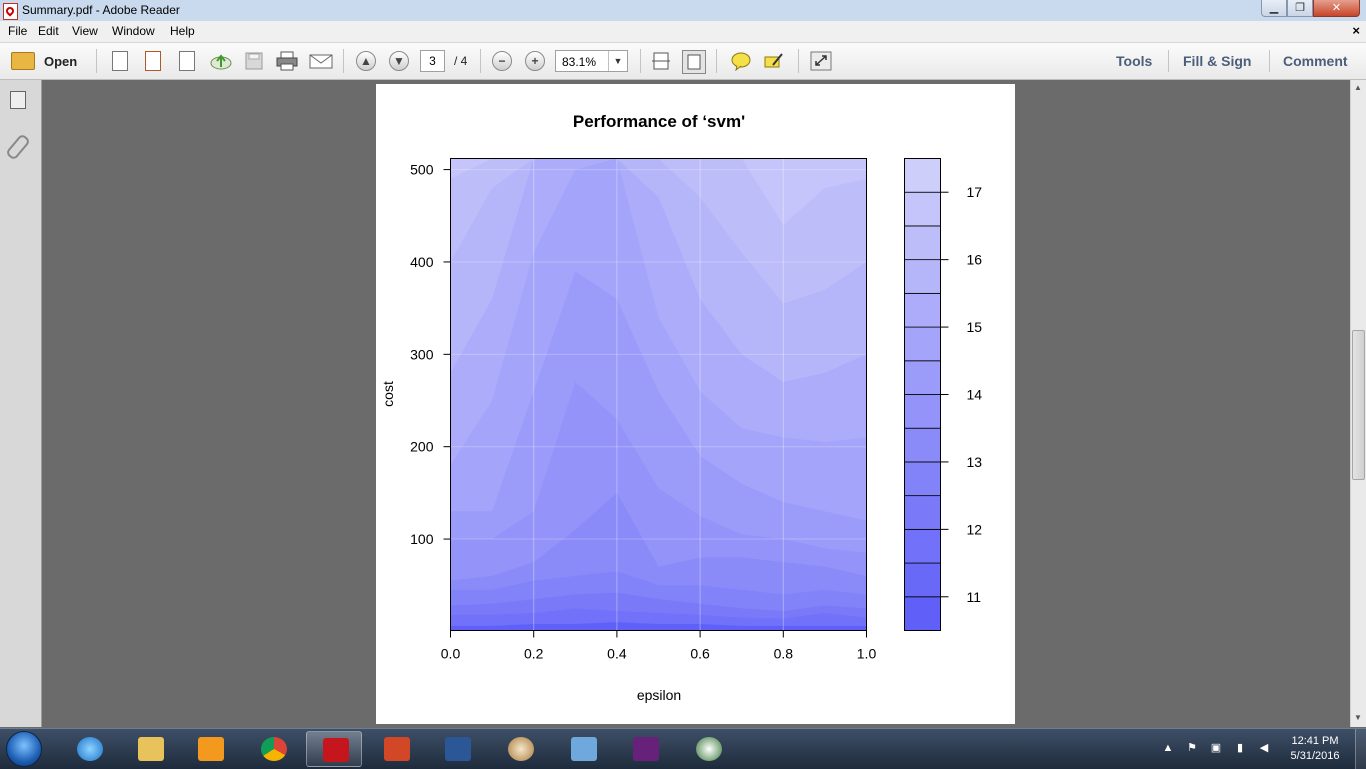 The height and width of the screenshot is (769, 1366). I want to click on media-player-icon, so click(210, 749).